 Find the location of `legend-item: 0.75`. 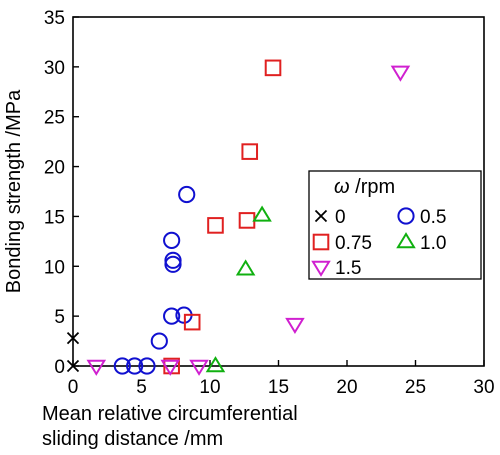

legend-item: 0.75 is located at coordinates (342, 243).